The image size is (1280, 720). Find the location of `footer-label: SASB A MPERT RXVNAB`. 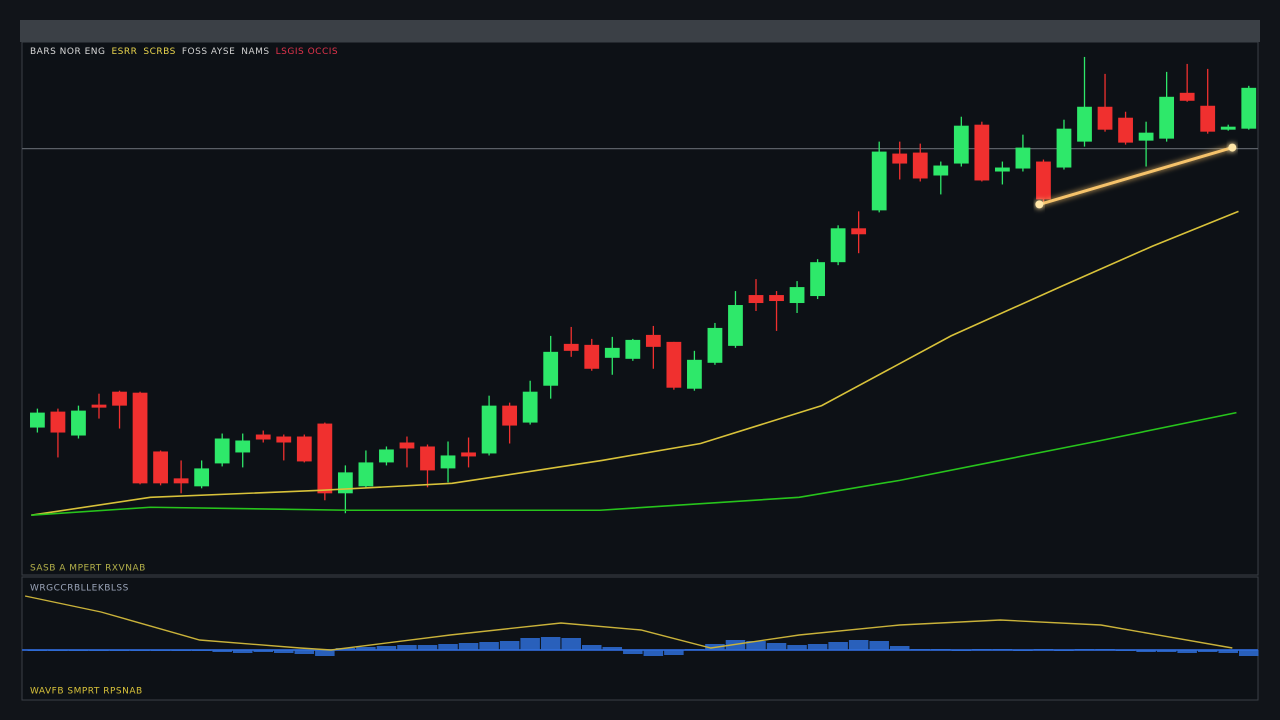

footer-label: SASB A MPERT RXVNAB is located at coordinates (88, 569).